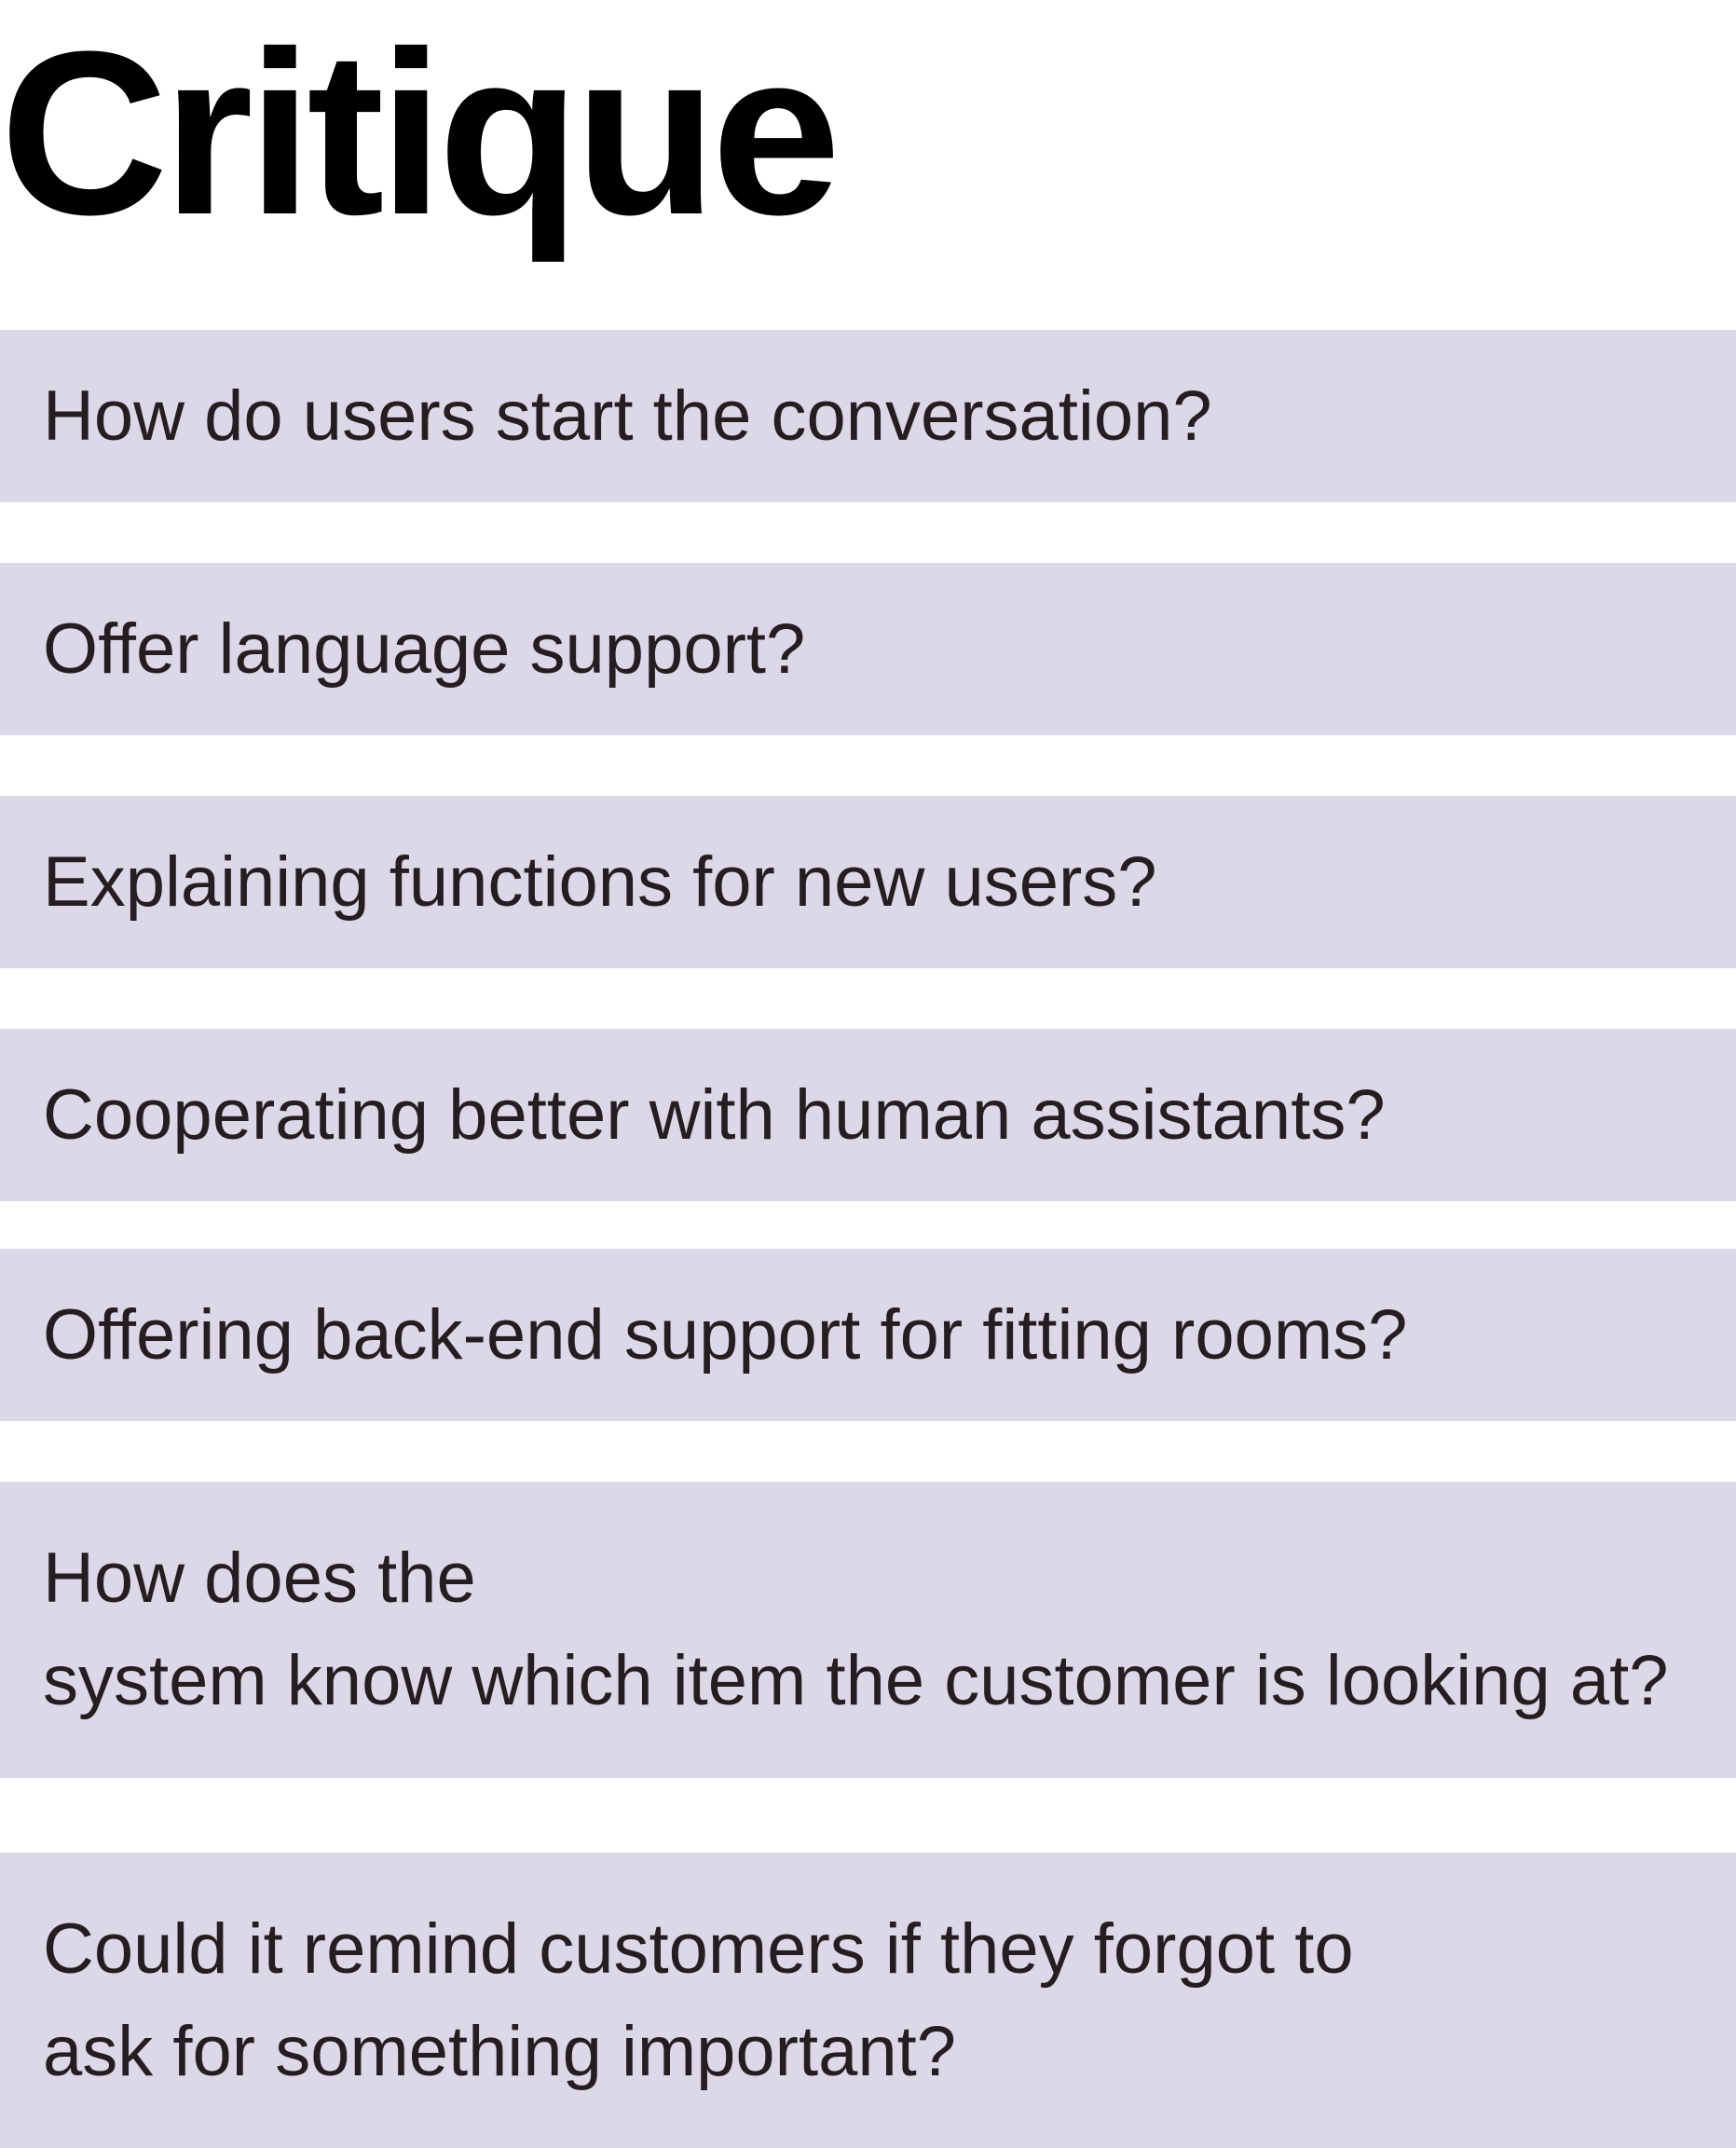 The height and width of the screenshot is (2148, 1736). What do you see at coordinates (420, 133) in the screenshot?
I see `page-title: Critique` at bounding box center [420, 133].